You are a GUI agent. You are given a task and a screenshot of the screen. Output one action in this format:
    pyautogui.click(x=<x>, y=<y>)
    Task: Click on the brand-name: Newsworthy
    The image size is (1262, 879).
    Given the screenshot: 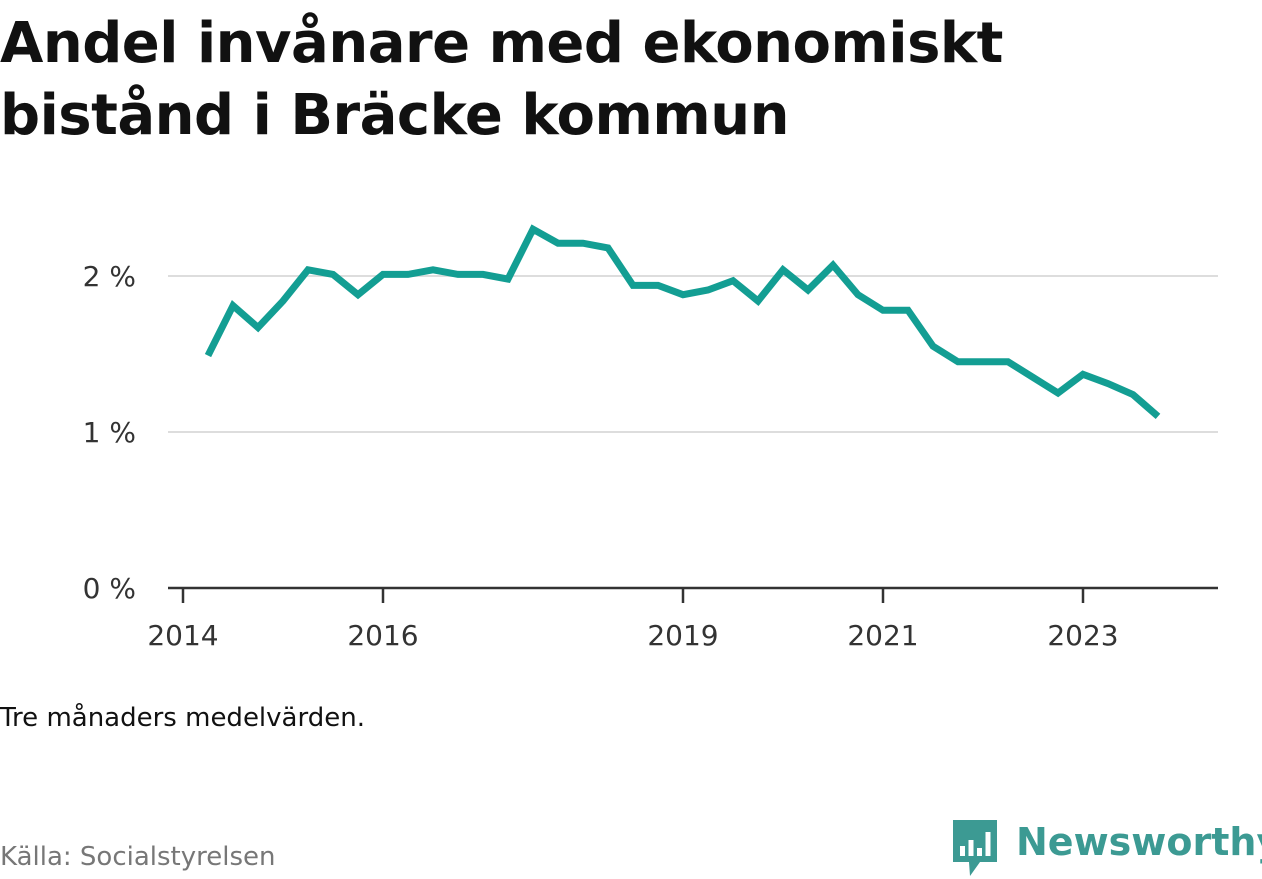 What is the action you would take?
    pyautogui.click(x=1139, y=842)
    